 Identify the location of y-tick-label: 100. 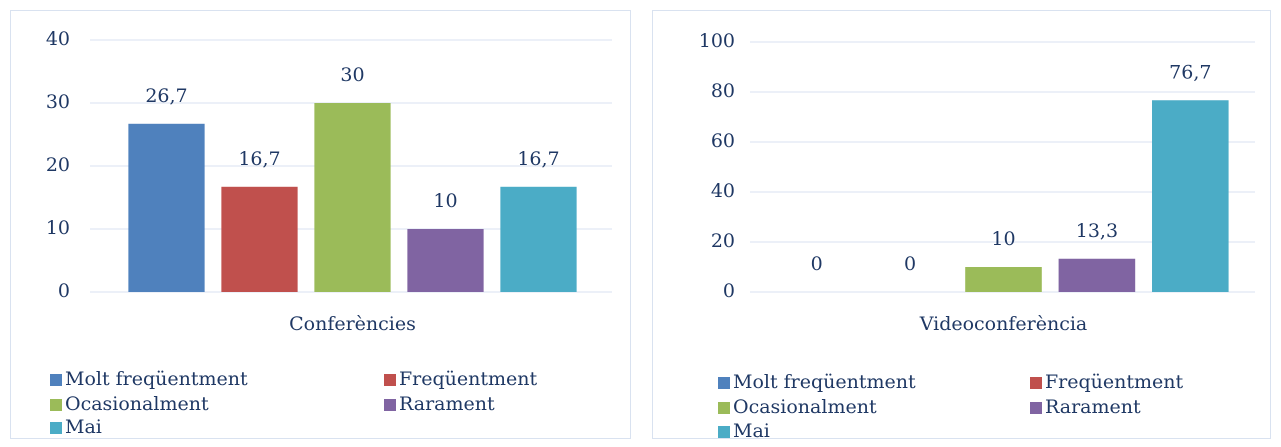
(717, 41).